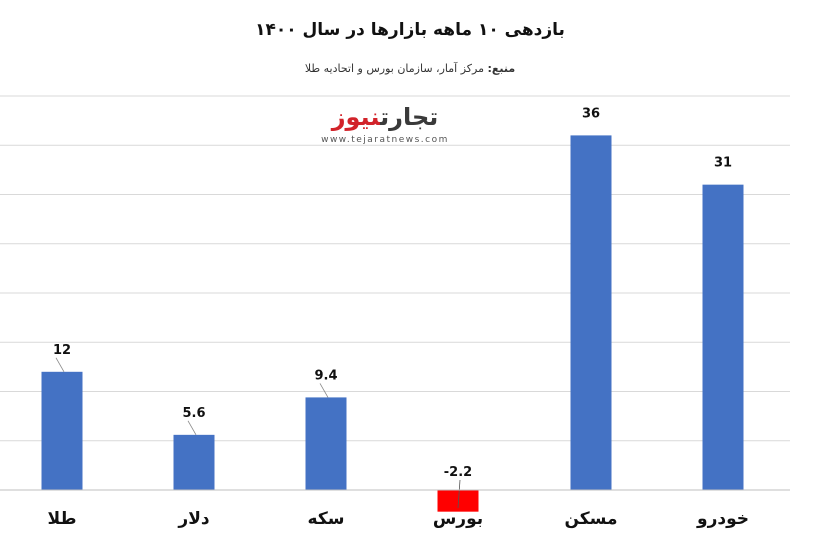  What do you see at coordinates (501, 68) in the screenshot?
I see `source-label: منبع:` at bounding box center [501, 68].